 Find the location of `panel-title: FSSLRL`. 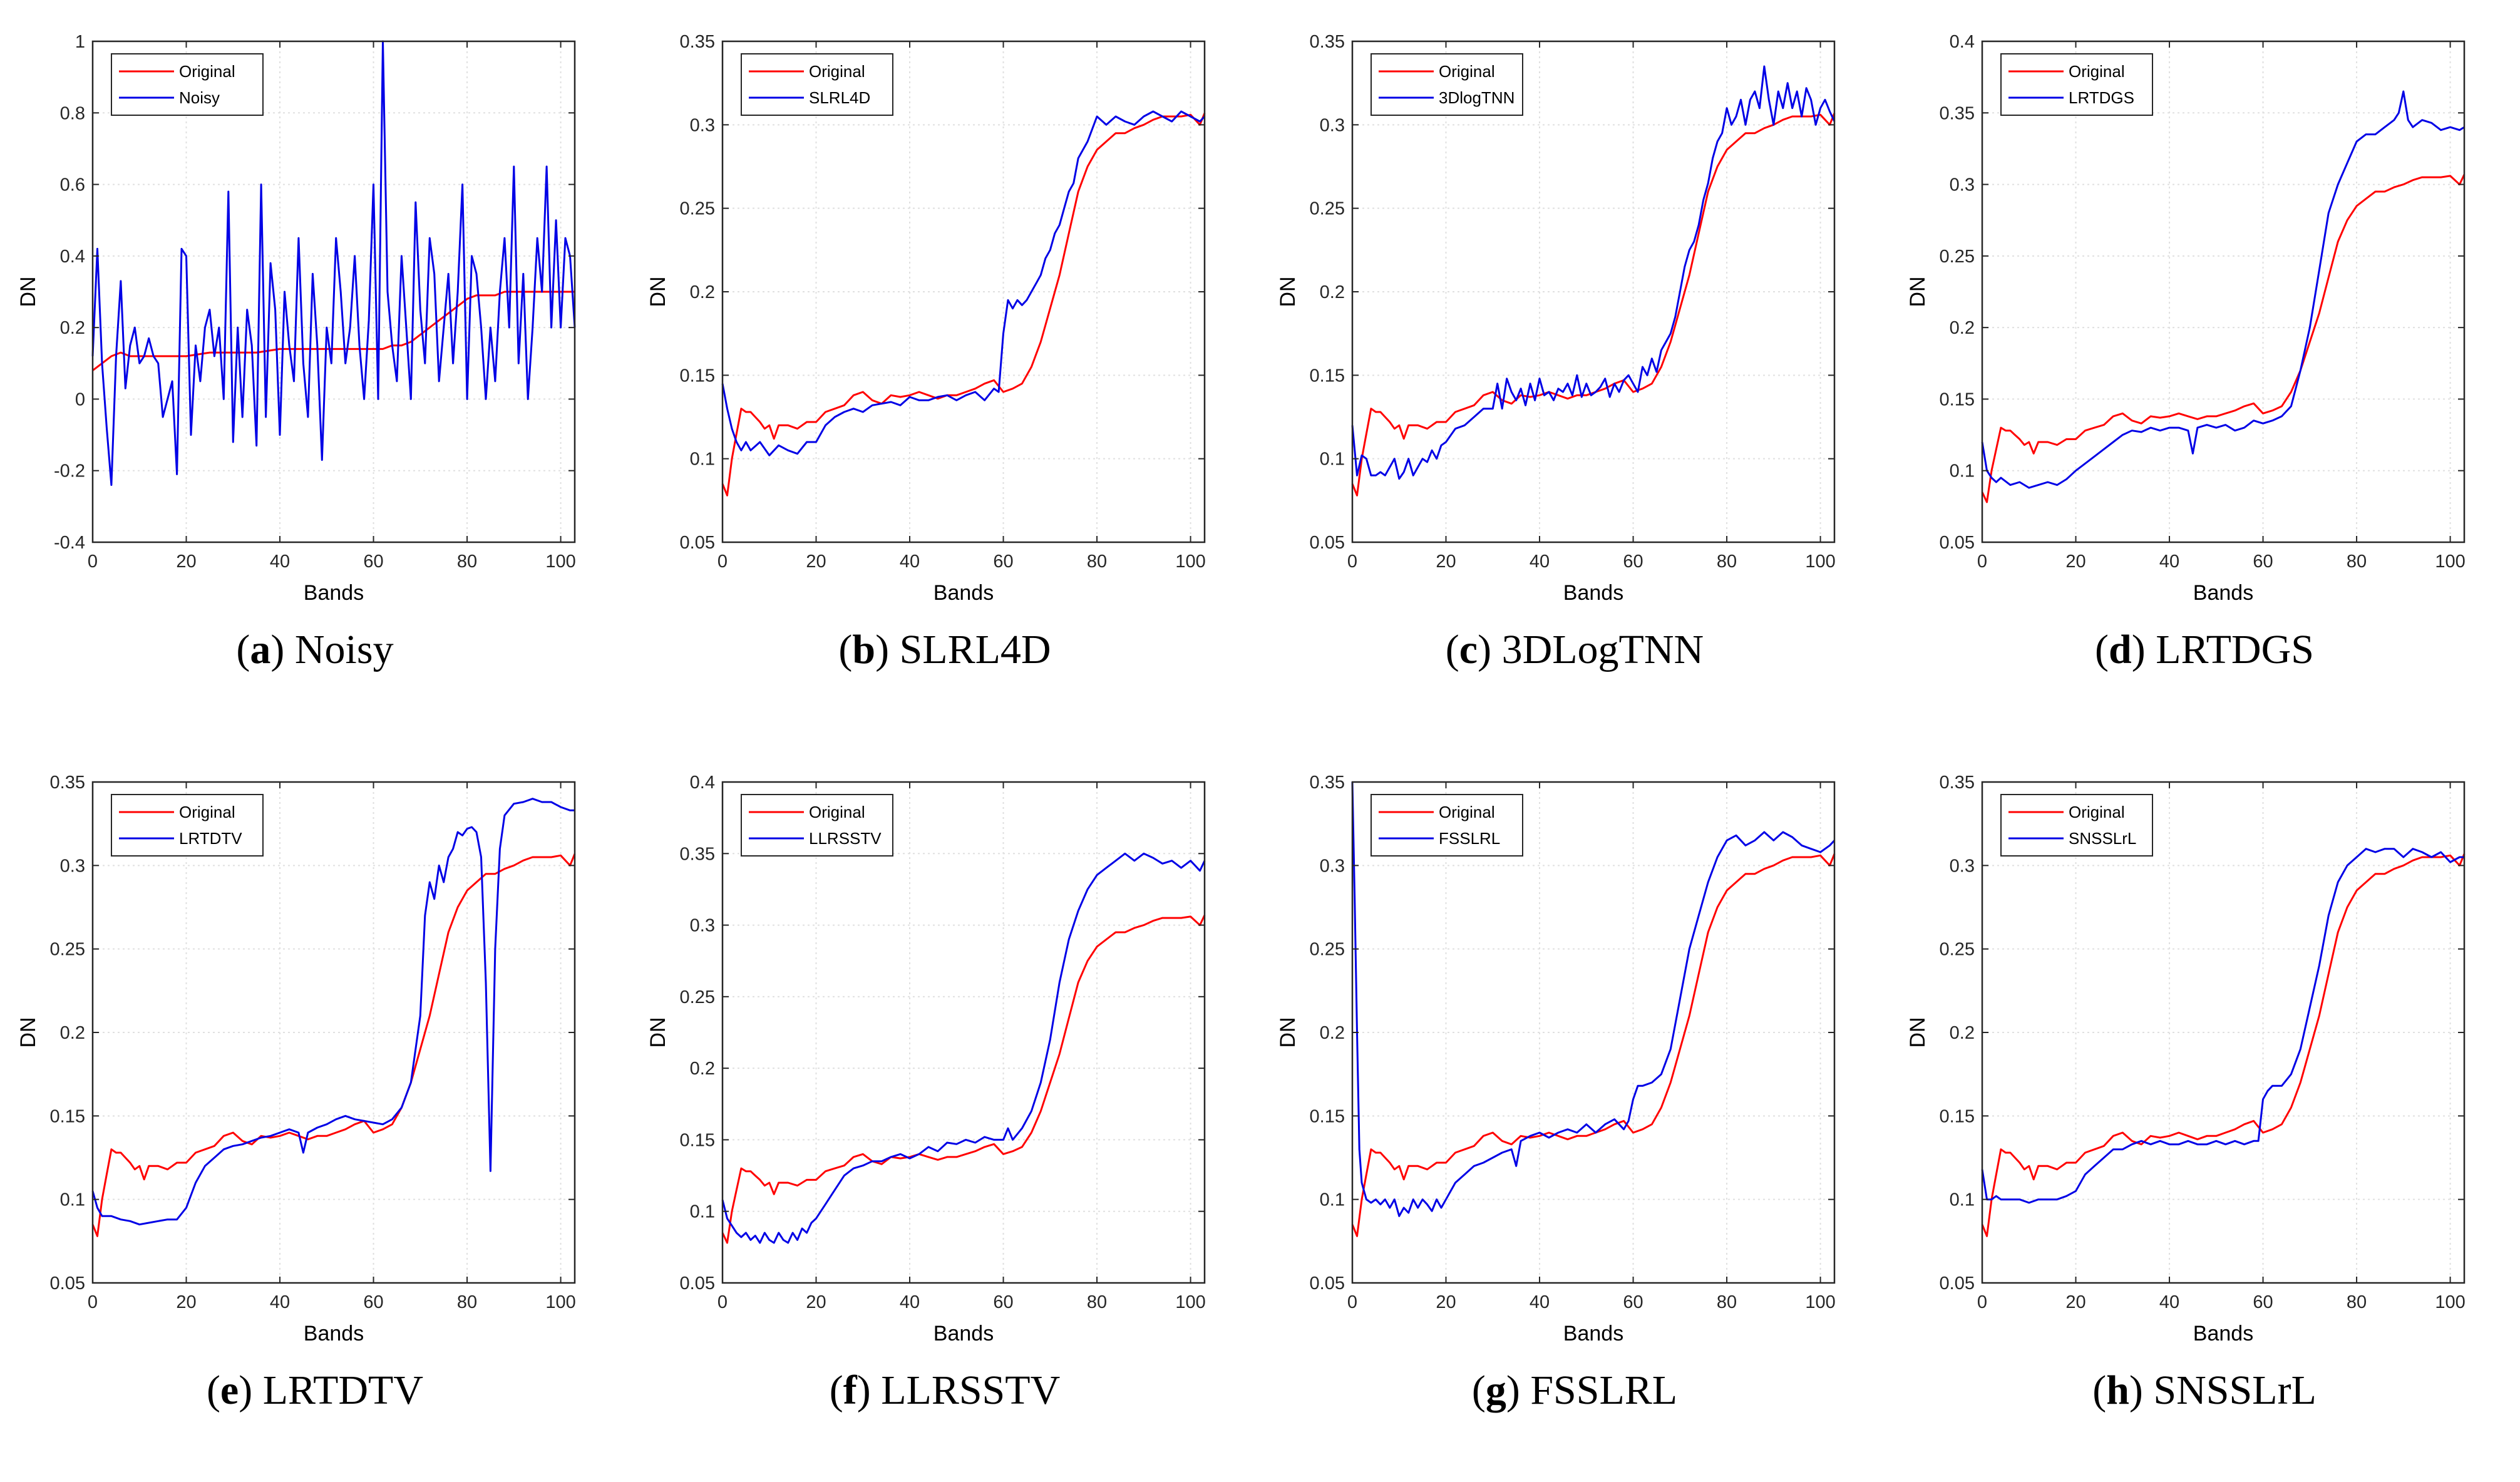

panel-title: FSSLRL is located at coordinates (1604, 1390).